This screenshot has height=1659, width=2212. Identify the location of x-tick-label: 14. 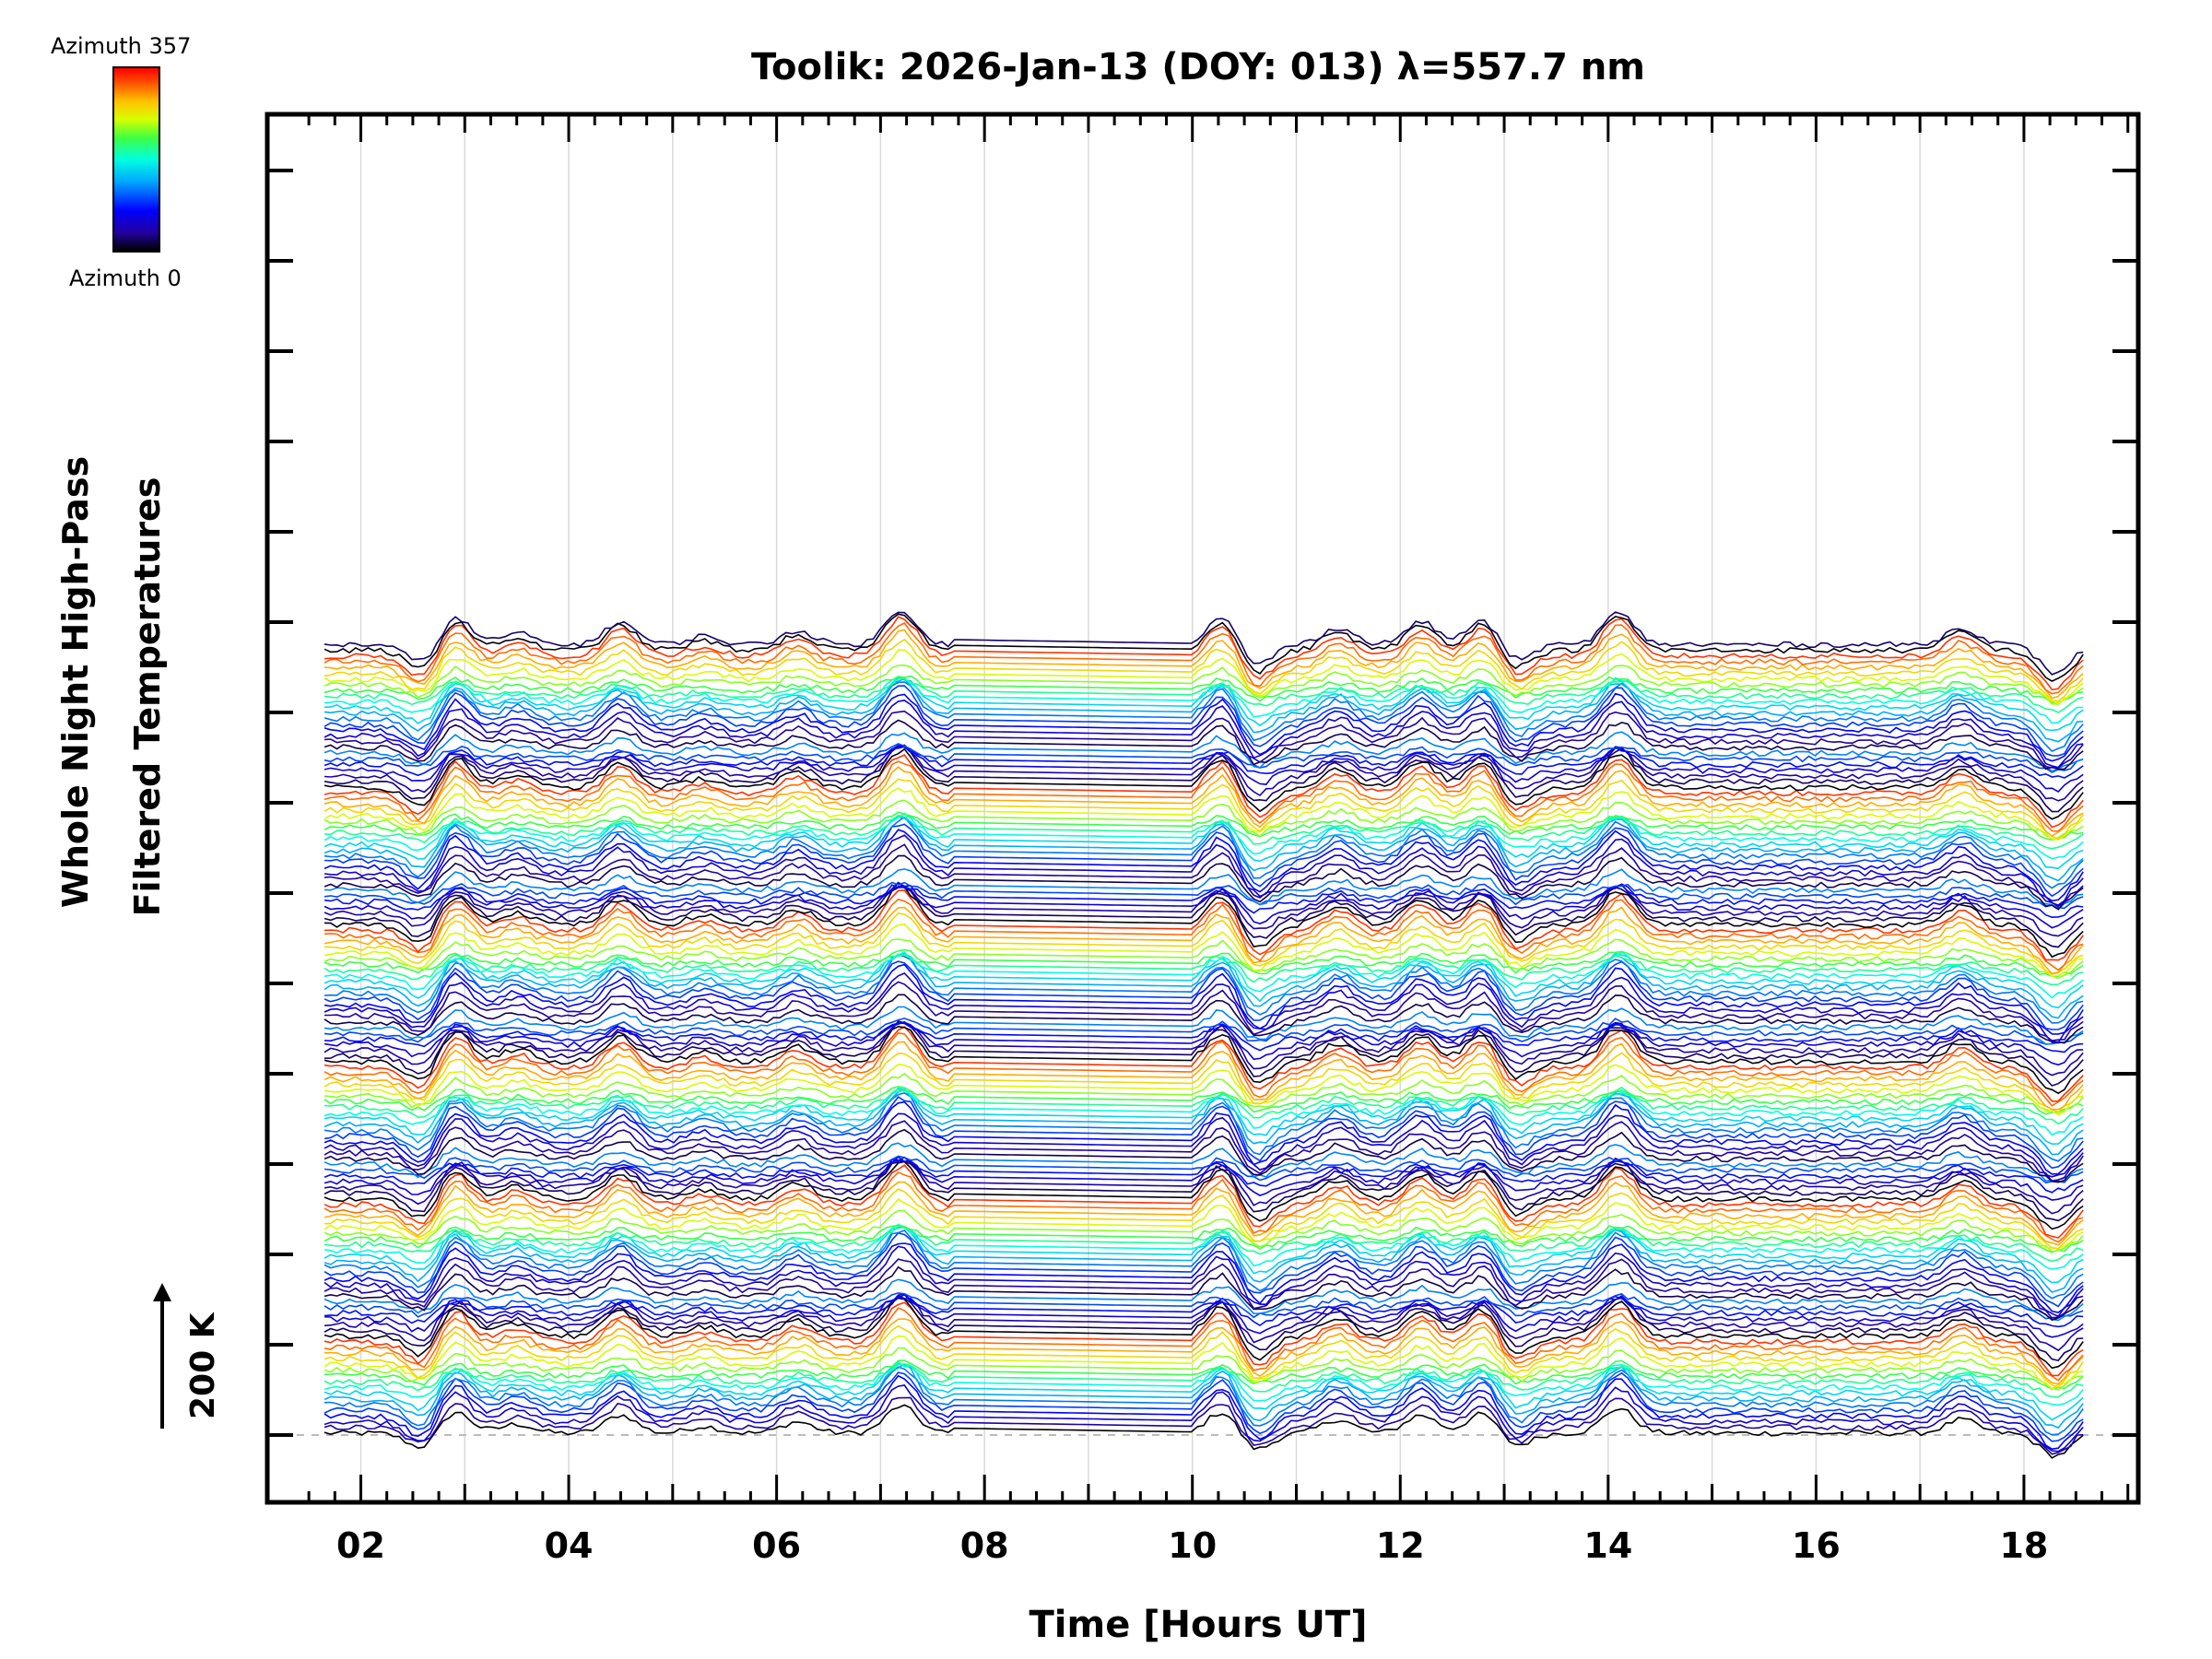
(1607, 1545).